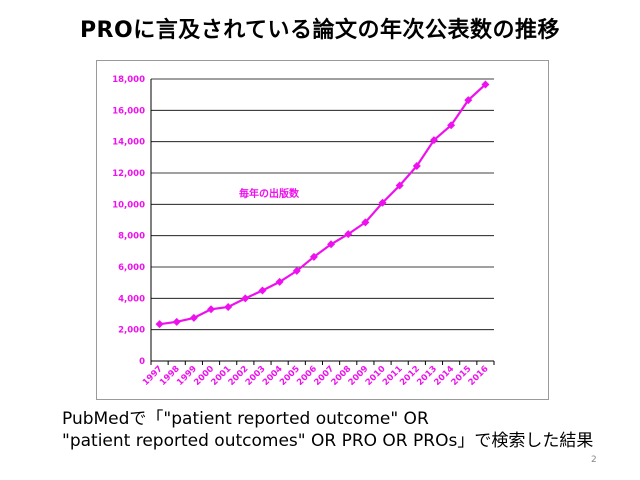 This screenshot has width=640, height=480. Describe the element at coordinates (131, 299) in the screenshot. I see `y-tick-label: 4,000` at that location.